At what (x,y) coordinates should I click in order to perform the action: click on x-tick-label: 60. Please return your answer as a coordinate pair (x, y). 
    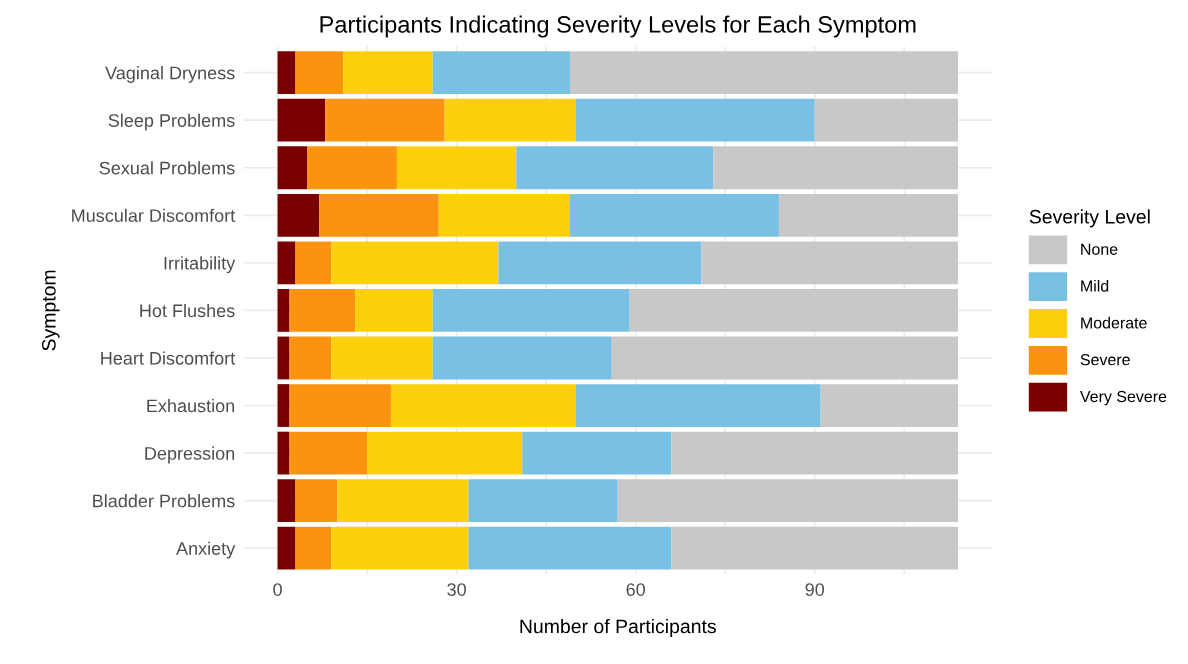
    Looking at the image, I should click on (635, 589).